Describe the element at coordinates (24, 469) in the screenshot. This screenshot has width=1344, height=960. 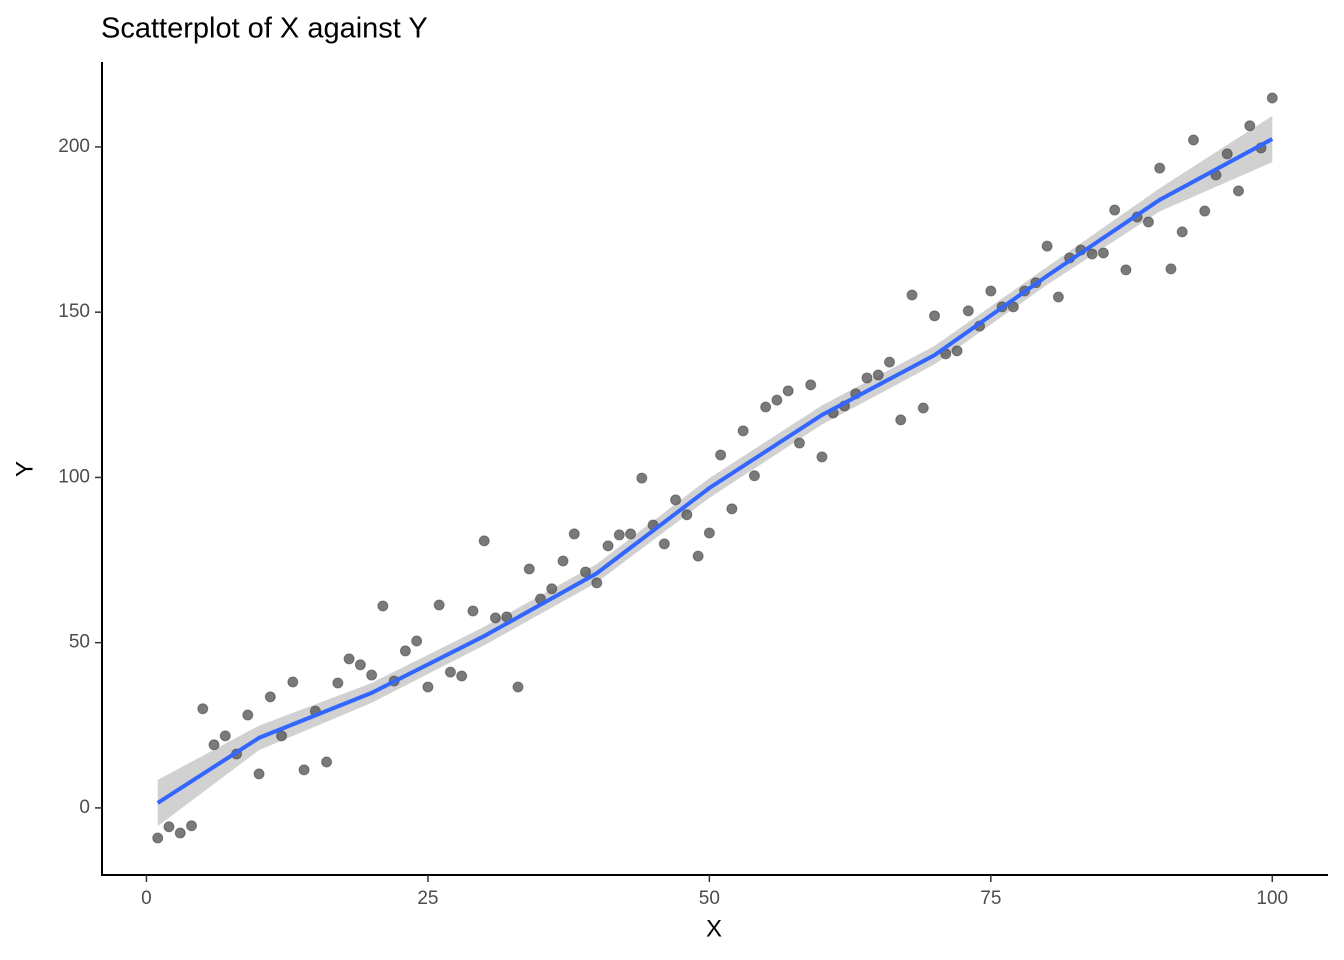
I see `y-axis-title: Y` at that location.